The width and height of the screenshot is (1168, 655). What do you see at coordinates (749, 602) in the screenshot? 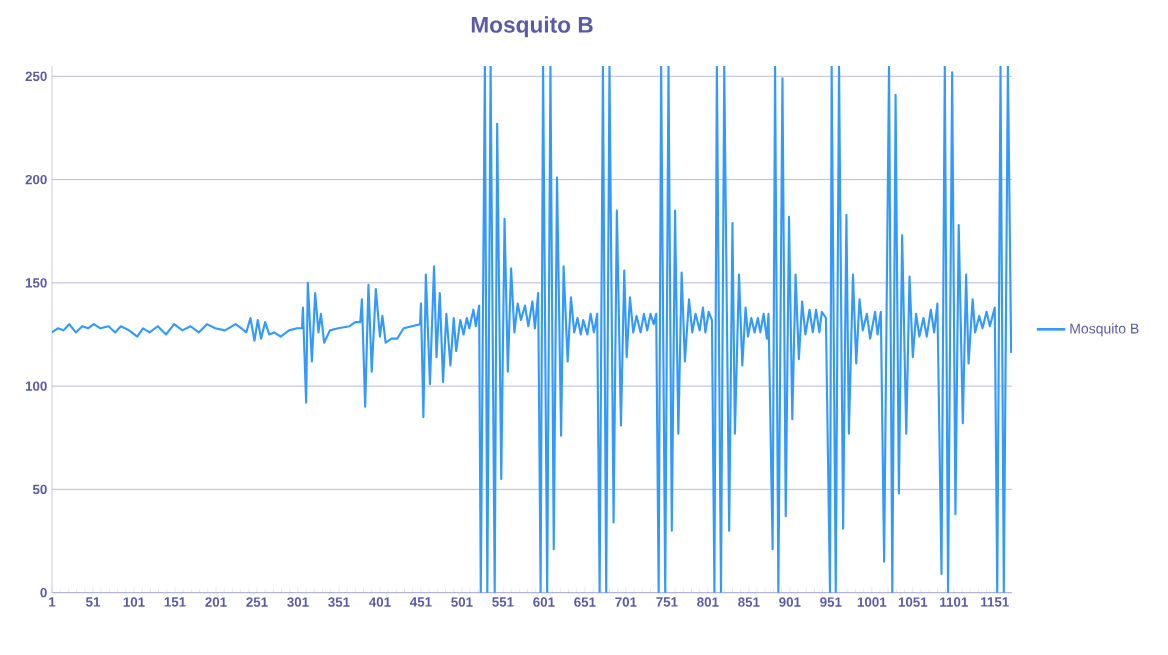
I see `x-tick-label: 851` at bounding box center [749, 602].